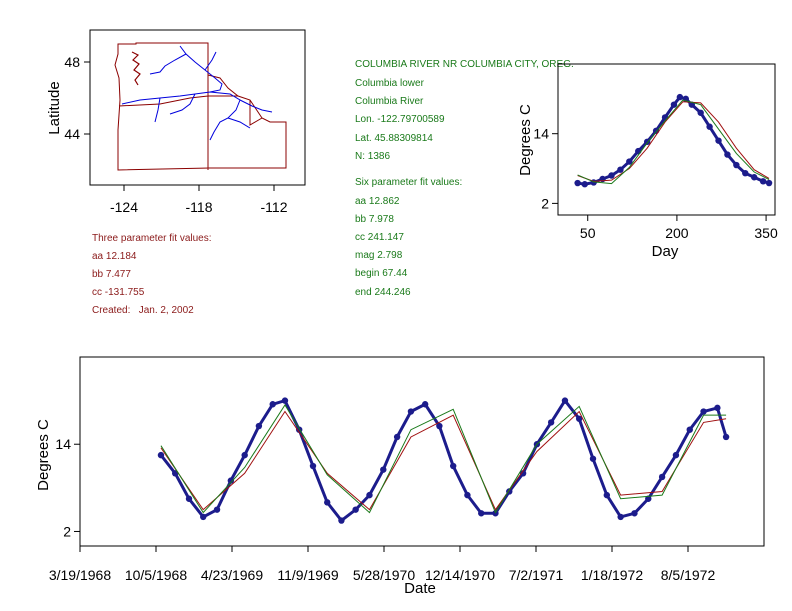  I want to click on map-panel: Latitude 48 44 -124 -118 -112, so click(176, 122).